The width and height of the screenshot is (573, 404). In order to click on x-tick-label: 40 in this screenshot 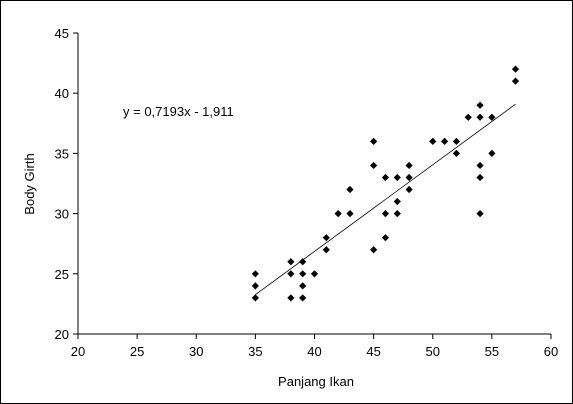, I will do `click(314, 351)`.